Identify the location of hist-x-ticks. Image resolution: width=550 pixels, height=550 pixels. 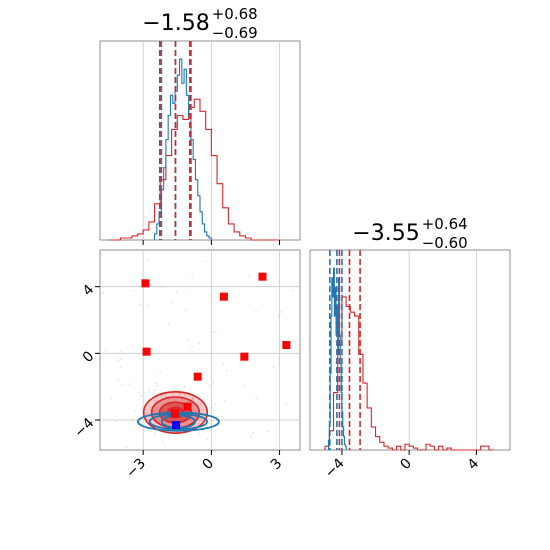
(211, 242).